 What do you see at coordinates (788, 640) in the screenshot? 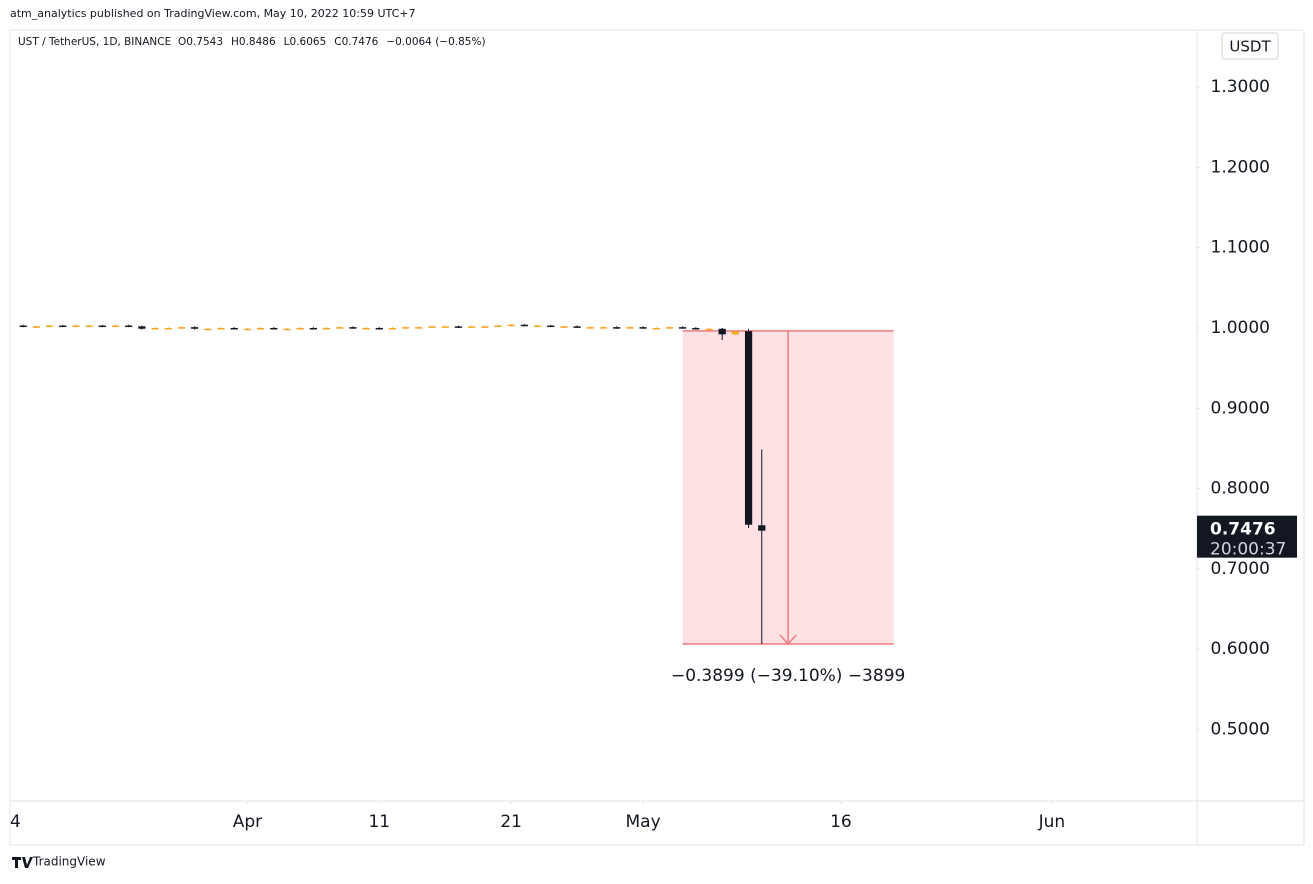
I see `measure-arrowhead` at bounding box center [788, 640].